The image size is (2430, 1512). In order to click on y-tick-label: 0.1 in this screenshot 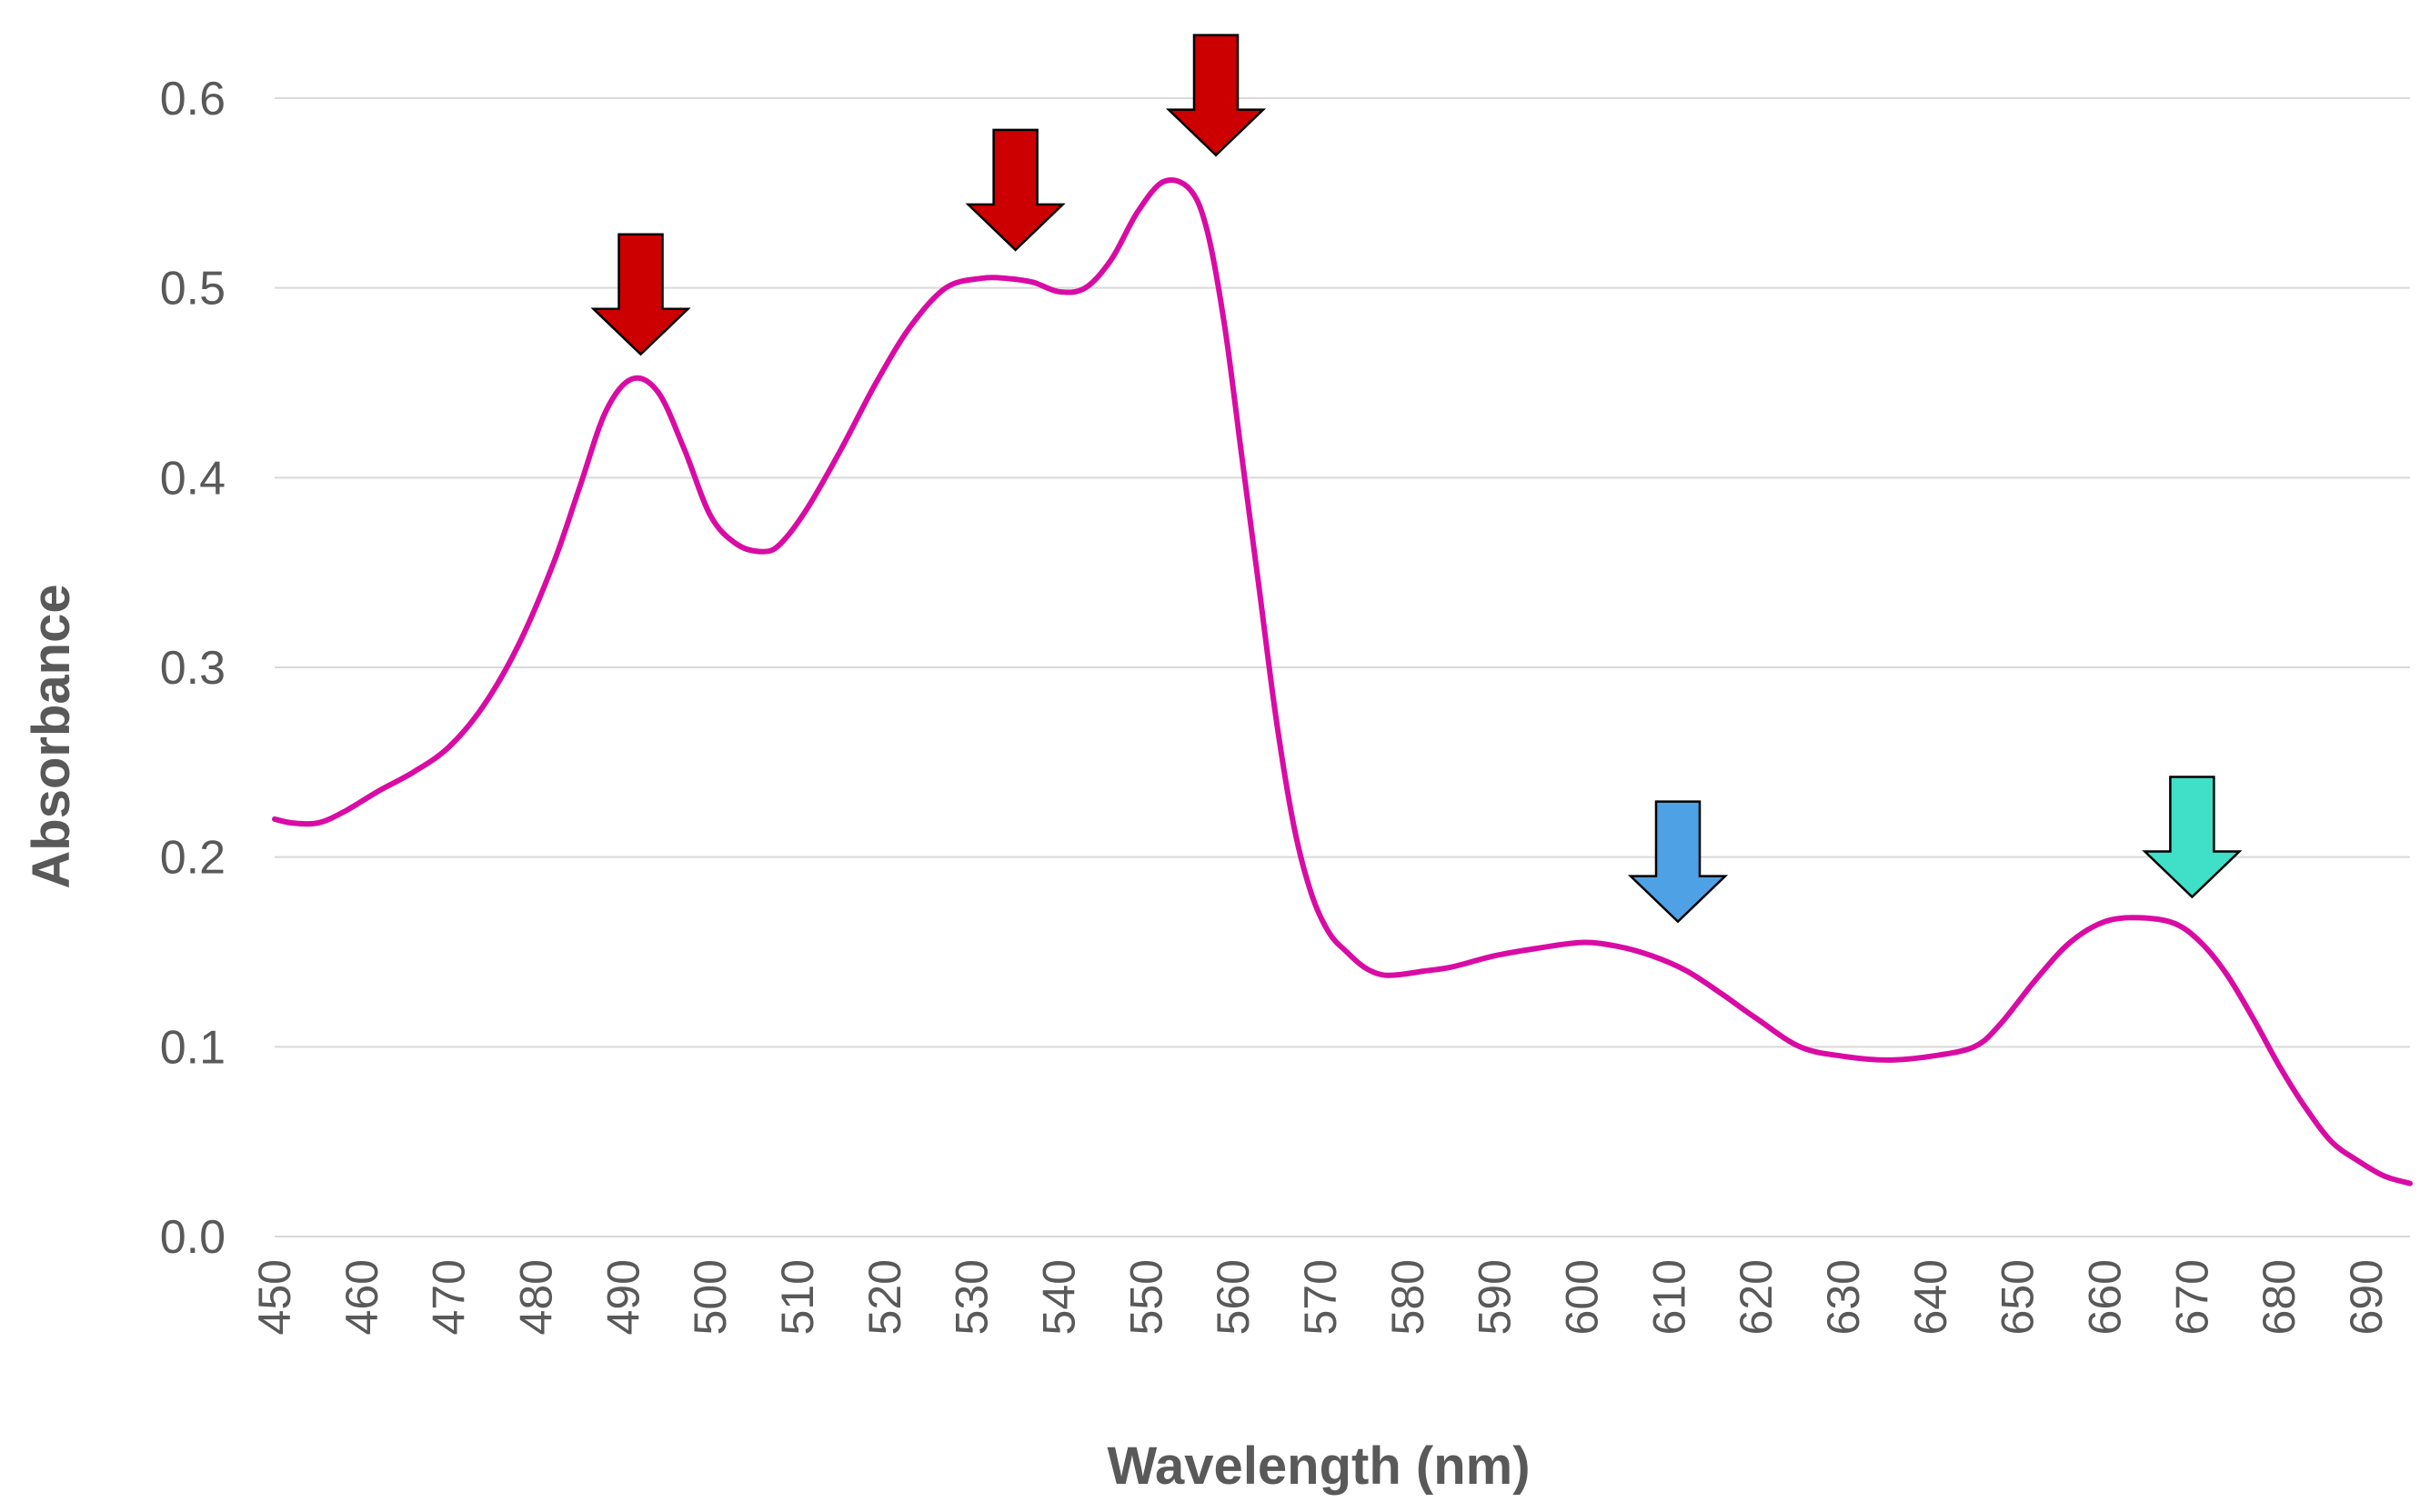, I will do `click(193, 1047)`.